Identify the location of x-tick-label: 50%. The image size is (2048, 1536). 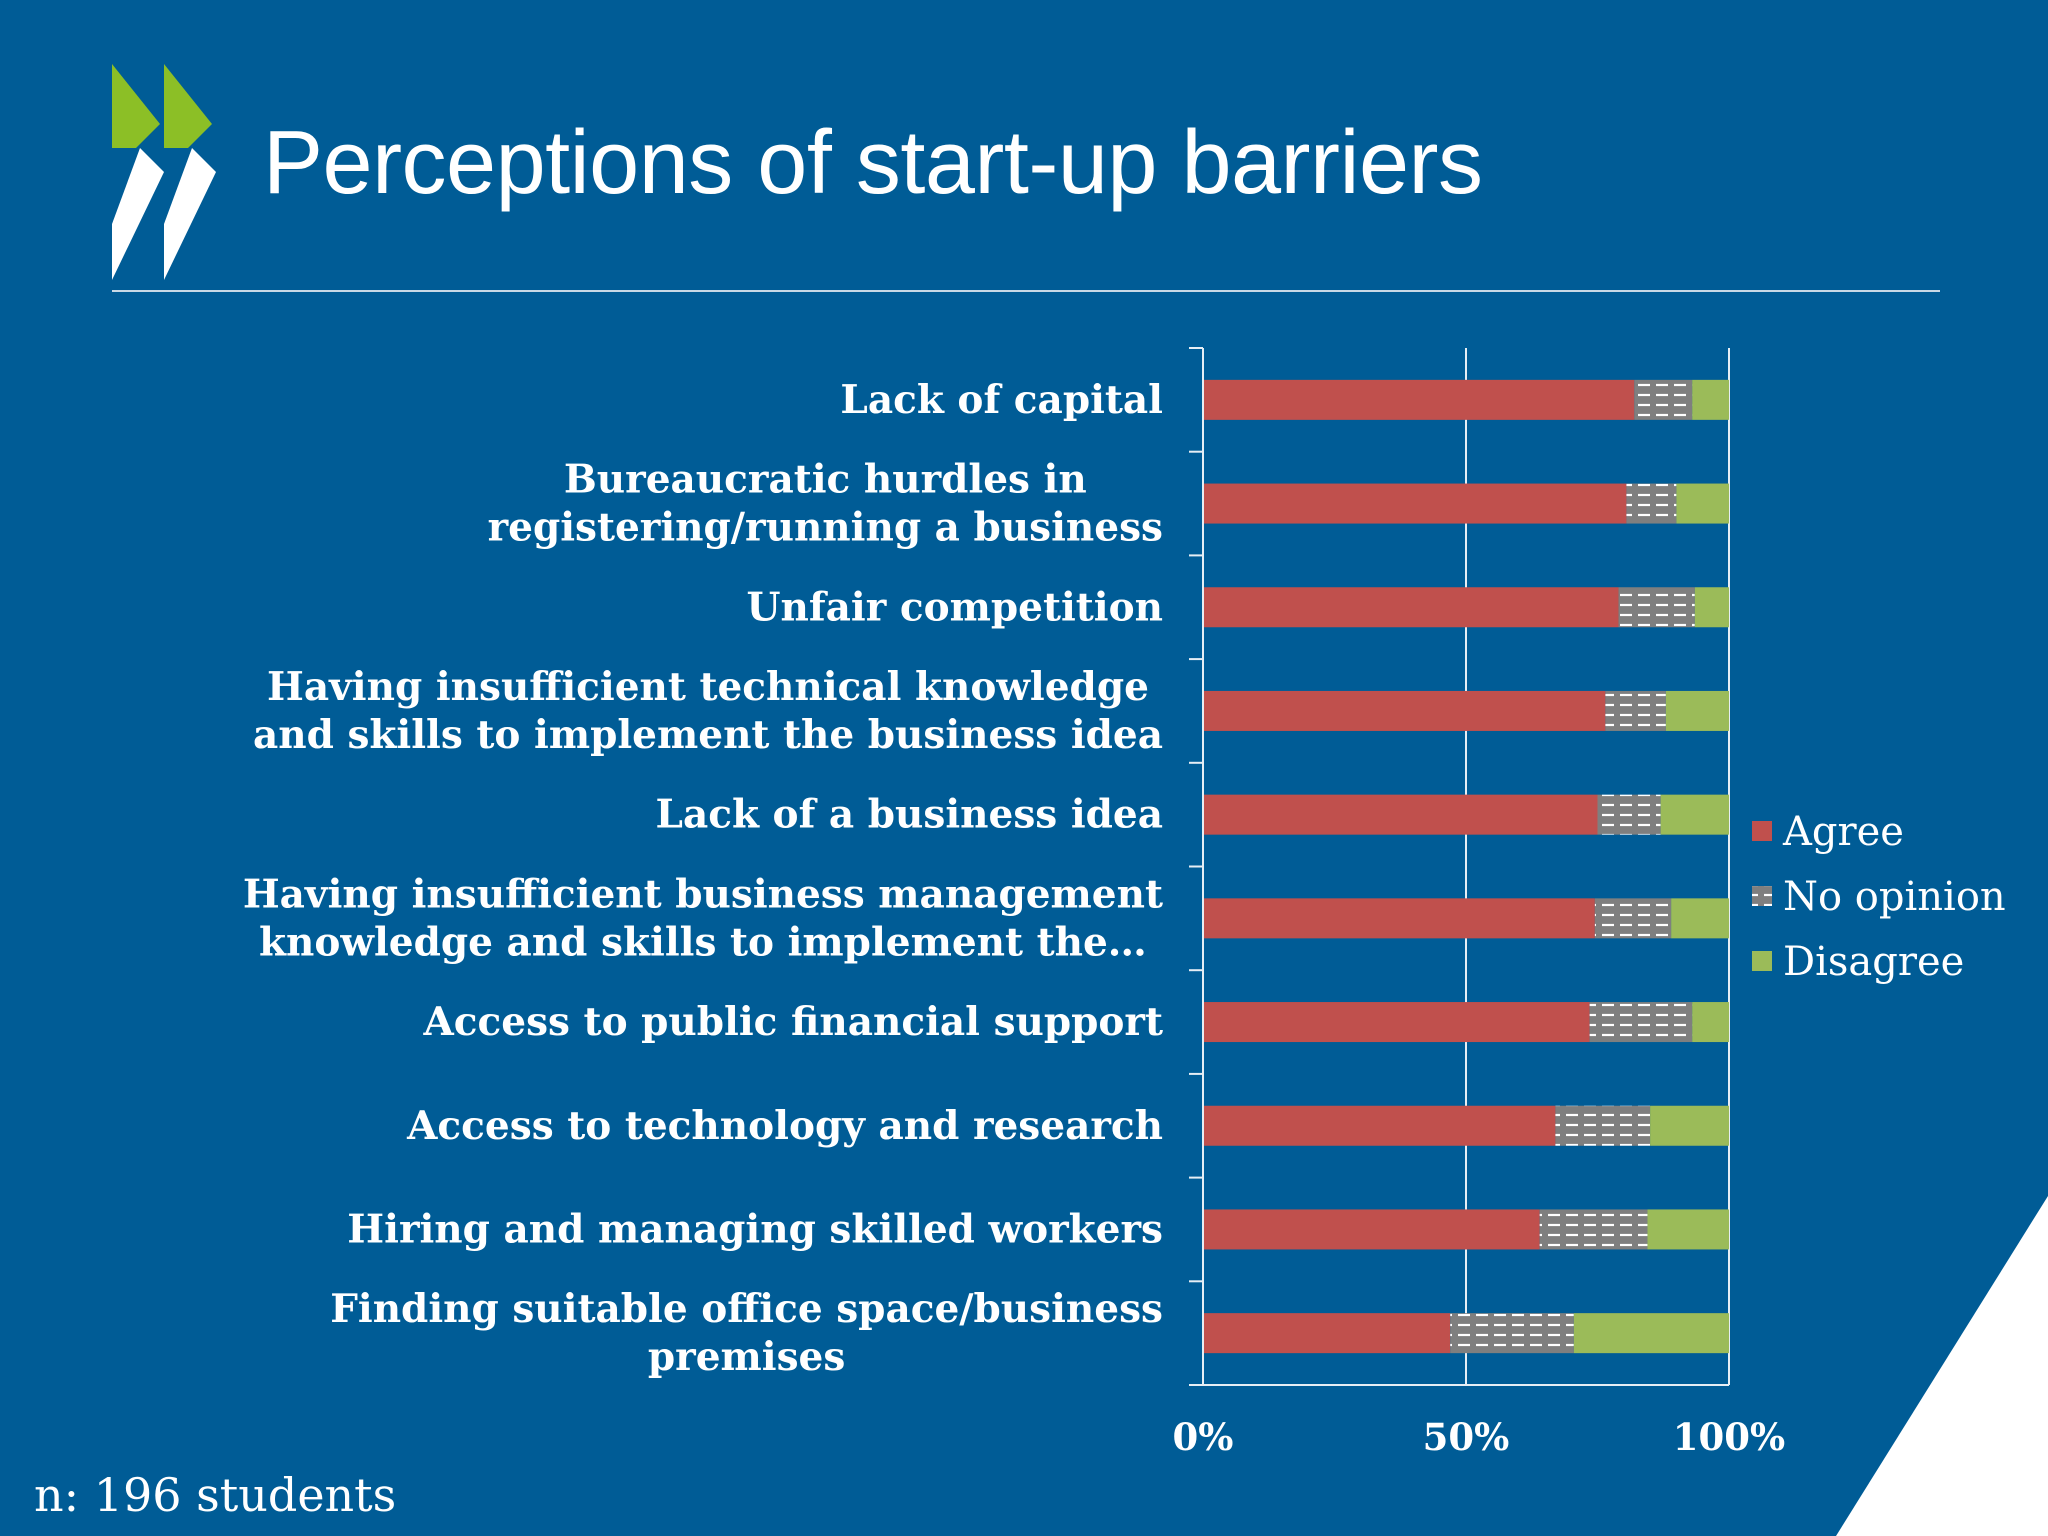
(1466, 1437).